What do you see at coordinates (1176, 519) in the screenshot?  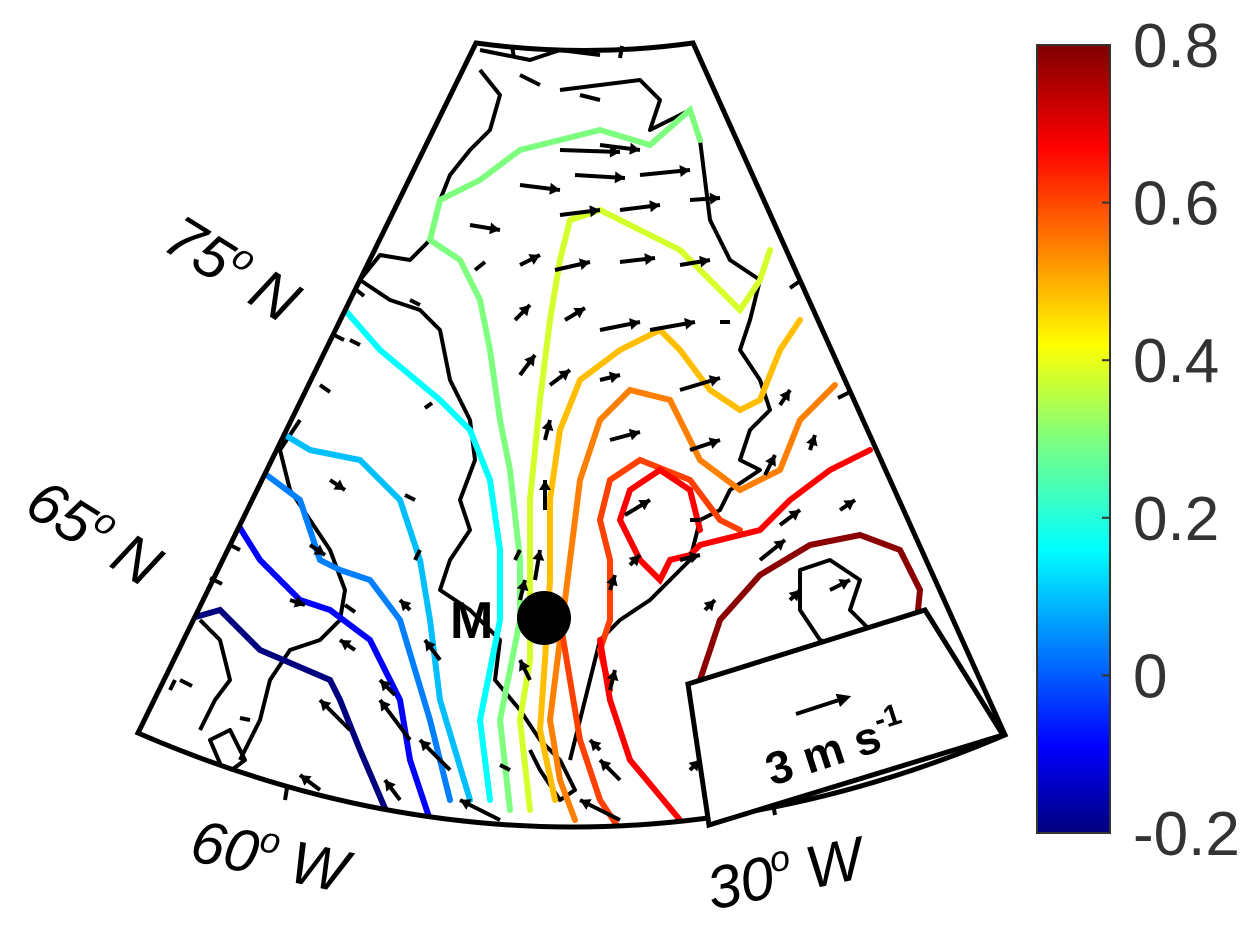 I see `colorbar-tick-label: 0.2` at bounding box center [1176, 519].